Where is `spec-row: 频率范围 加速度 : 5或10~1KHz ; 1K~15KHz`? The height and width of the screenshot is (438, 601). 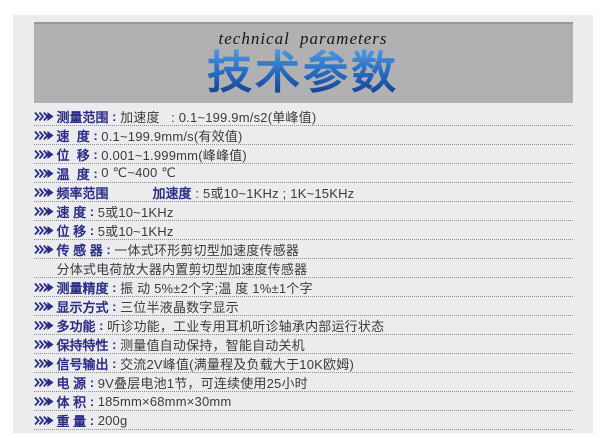 spec-row: 频率范围 加速度 : 5或10~1KHz ; 1K~15KHz is located at coordinates (303, 192).